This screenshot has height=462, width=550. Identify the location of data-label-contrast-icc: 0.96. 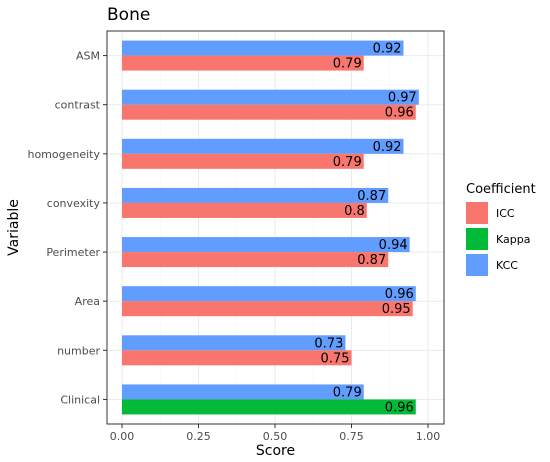
(399, 113).